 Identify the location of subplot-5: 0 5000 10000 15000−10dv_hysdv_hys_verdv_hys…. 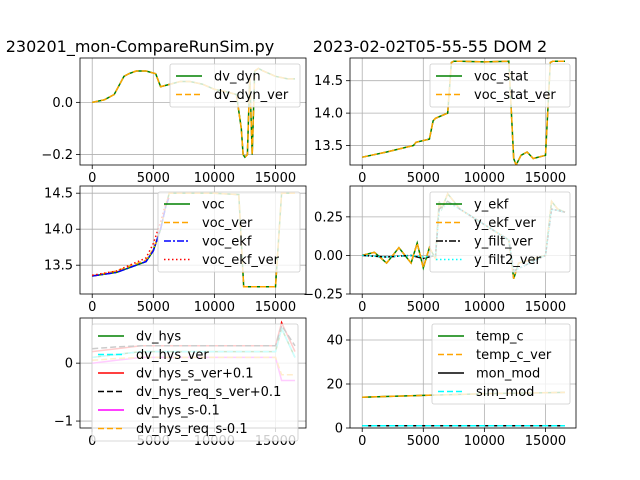
(180, 383).